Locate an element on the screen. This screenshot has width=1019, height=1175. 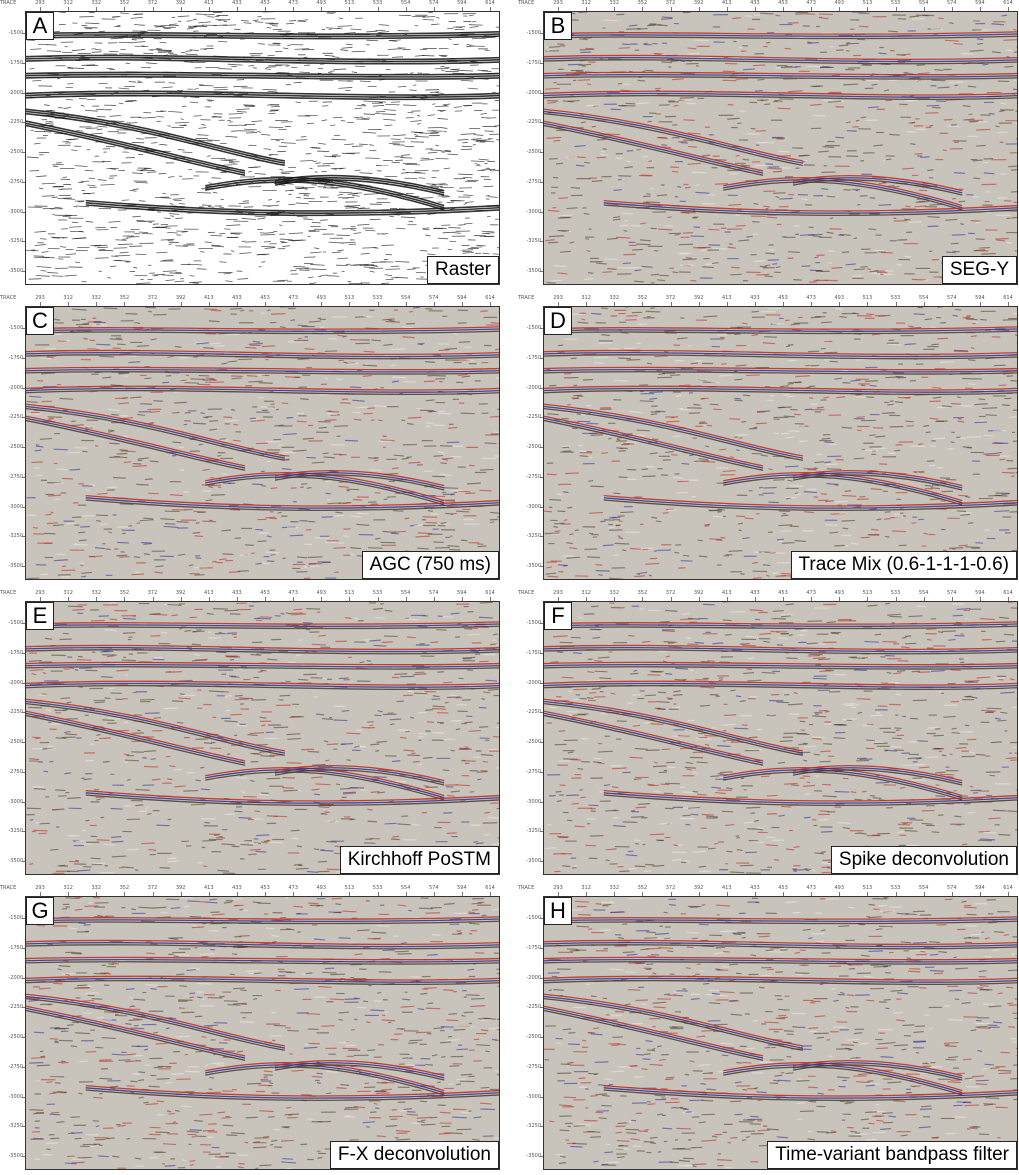
time-tick-label: -2750 is located at coordinates (15, 771).